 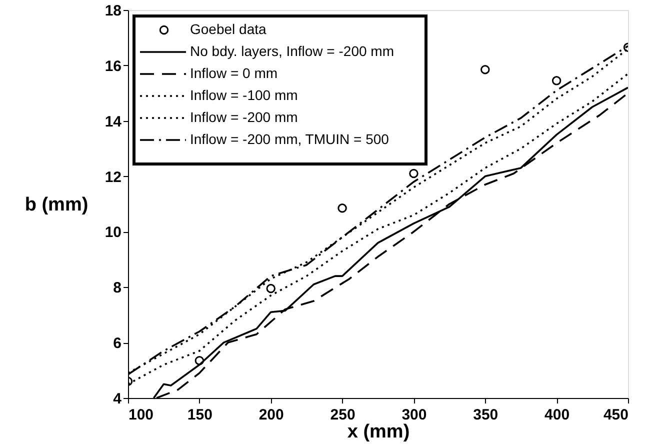 What do you see at coordinates (117, 288) in the screenshot?
I see `y-tick-label: 8` at bounding box center [117, 288].